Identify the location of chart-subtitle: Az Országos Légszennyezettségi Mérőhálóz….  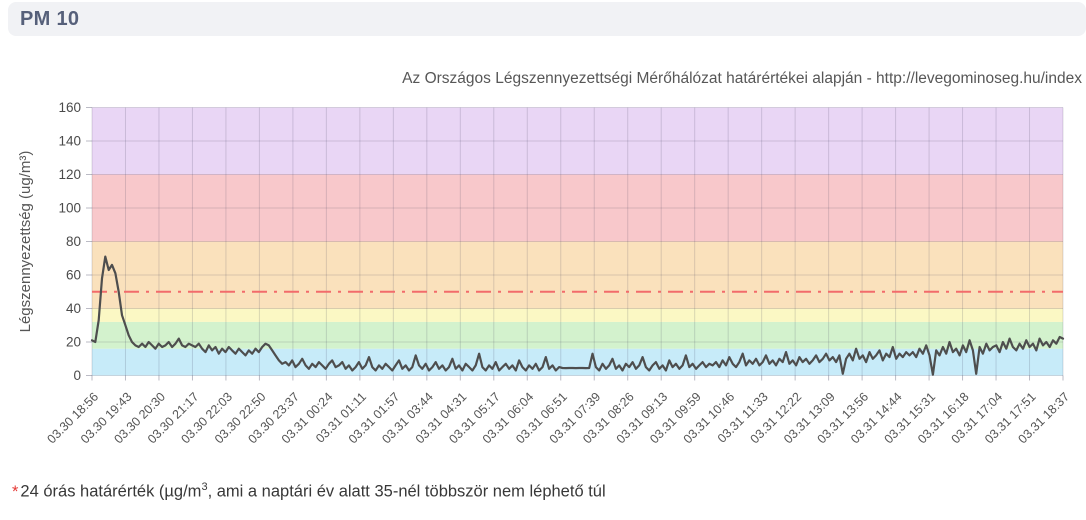
(742, 78).